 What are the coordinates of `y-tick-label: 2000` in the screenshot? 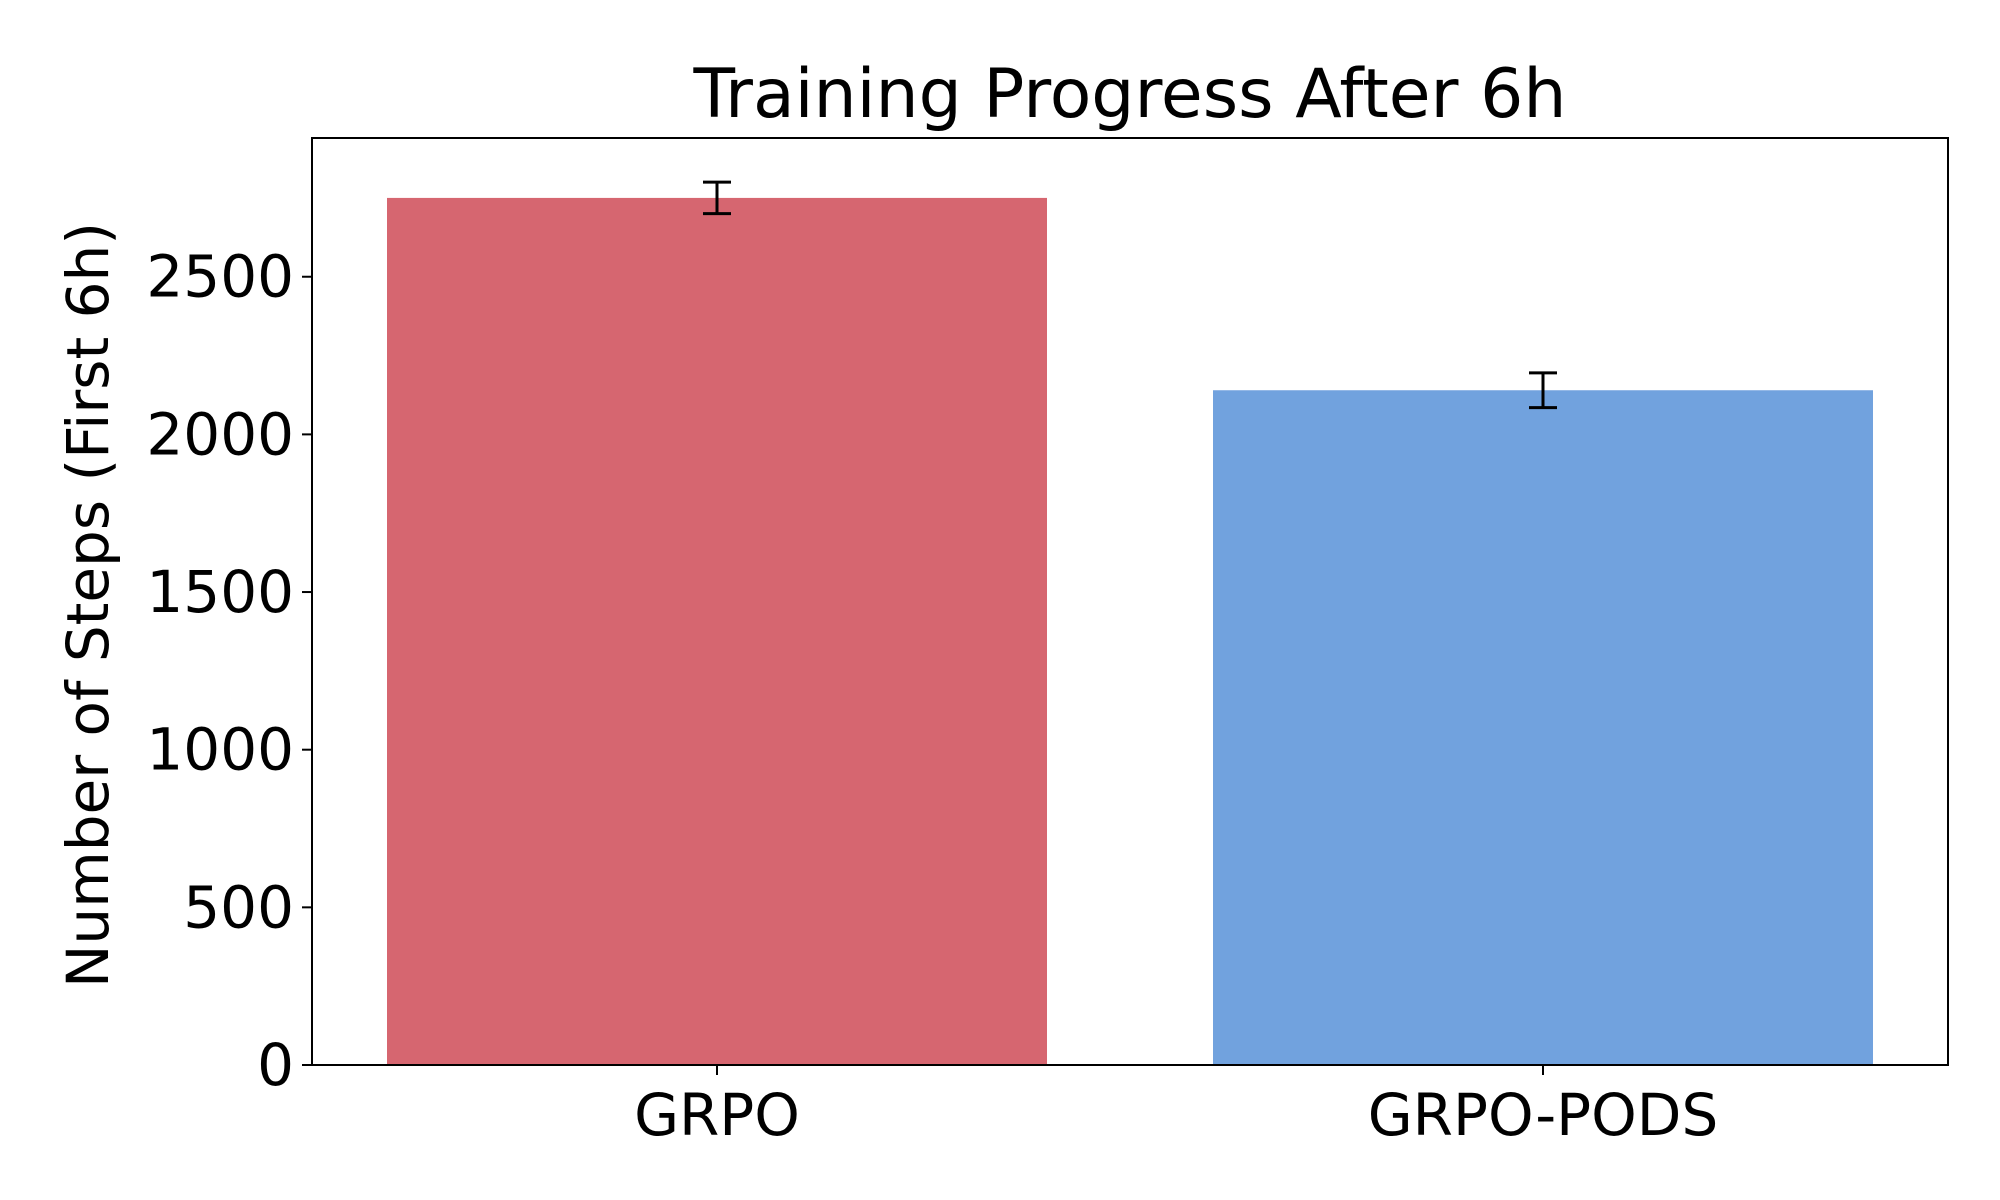 It's located at (220, 434).